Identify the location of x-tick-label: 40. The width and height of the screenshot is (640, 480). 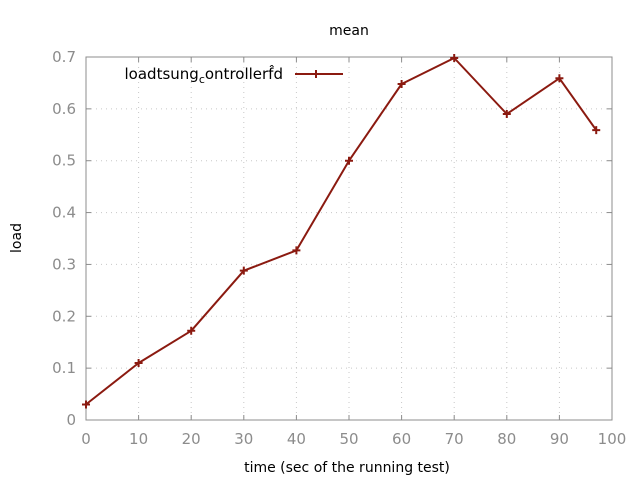
(296, 439).